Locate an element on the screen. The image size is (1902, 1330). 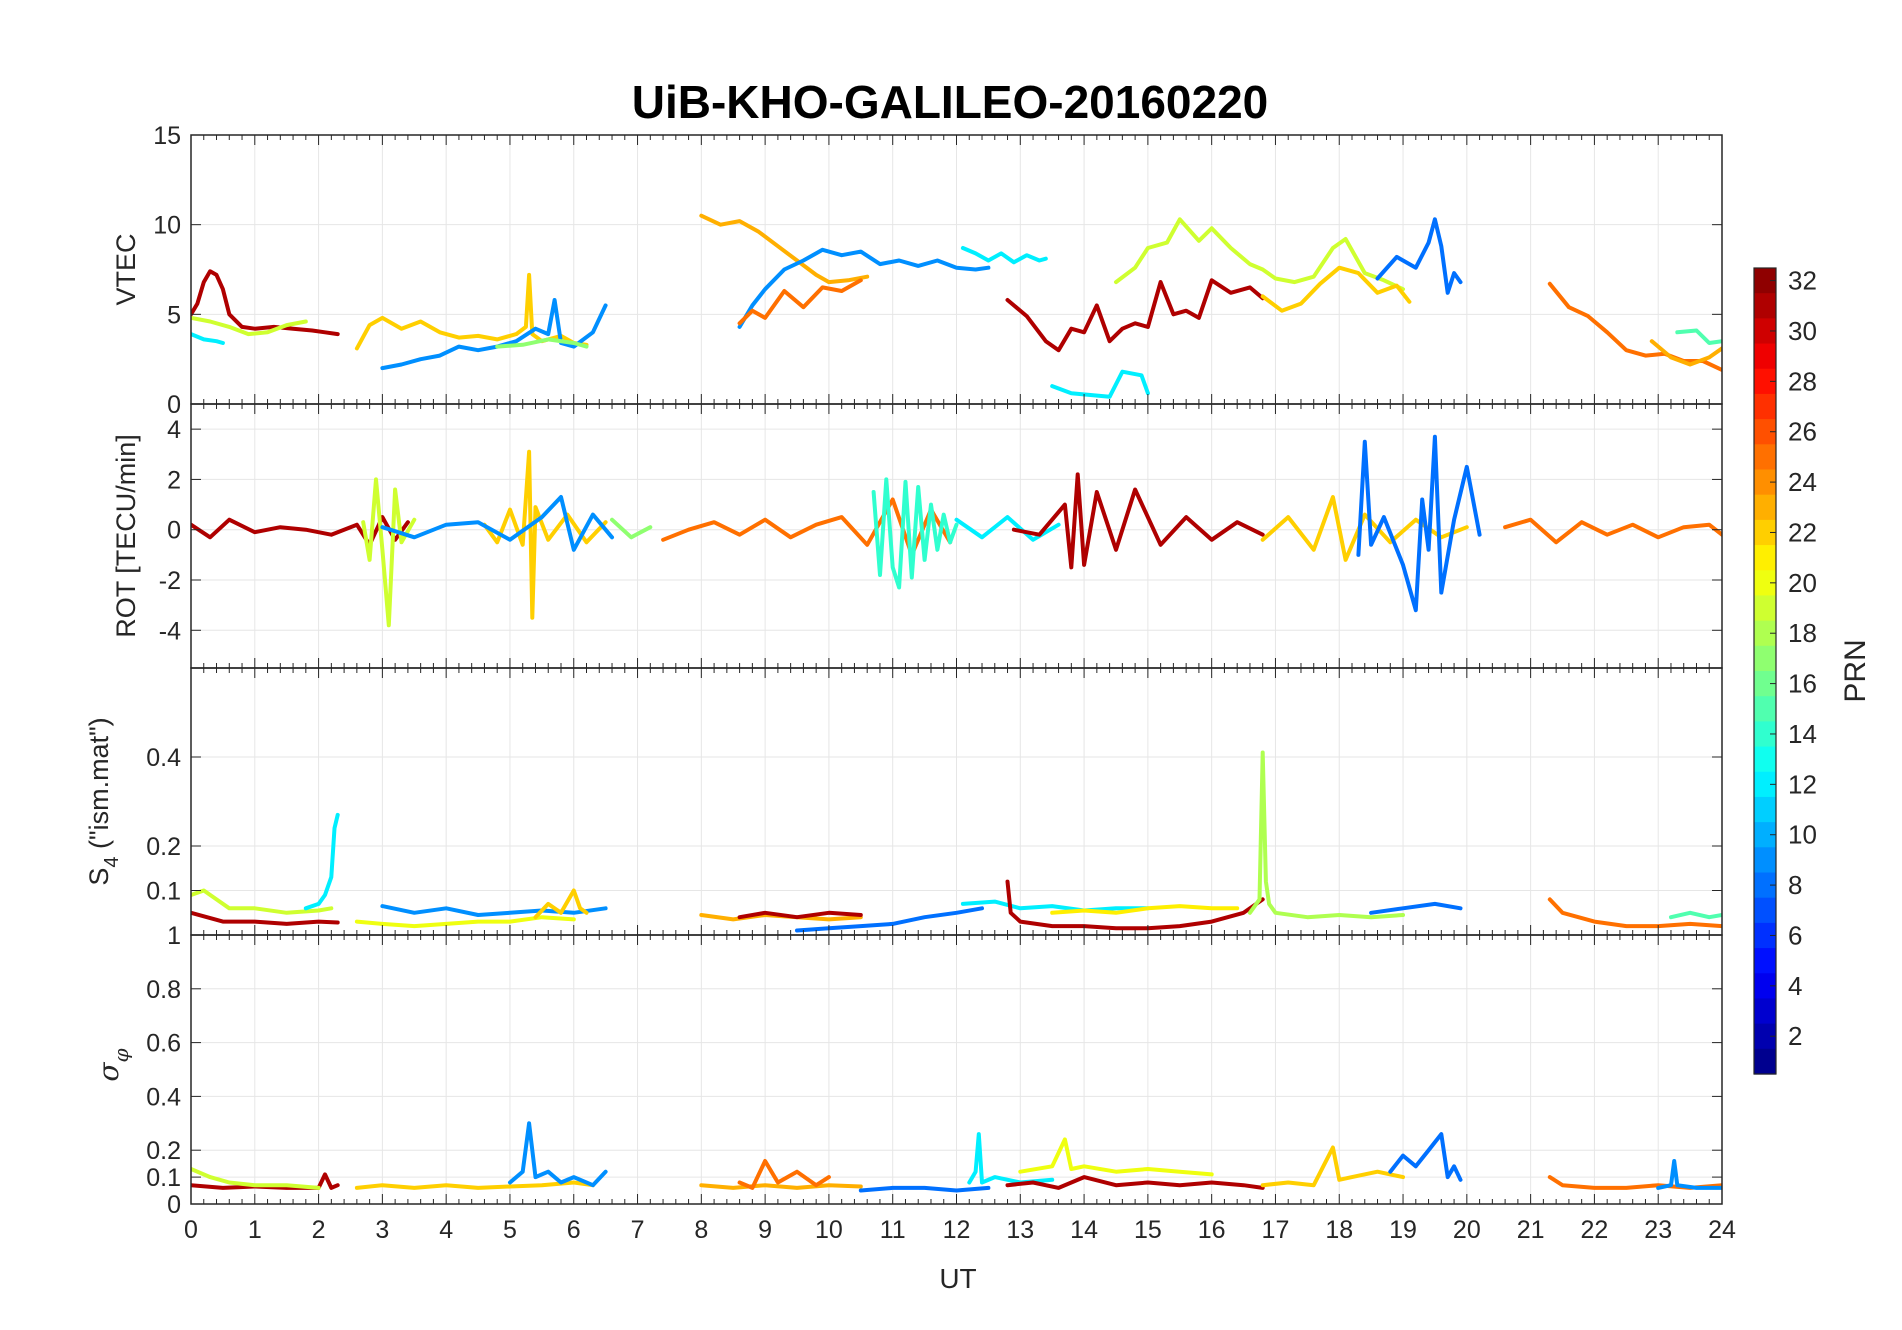
y-axis-label-rest: ("ism.mat") is located at coordinates (99, 786).